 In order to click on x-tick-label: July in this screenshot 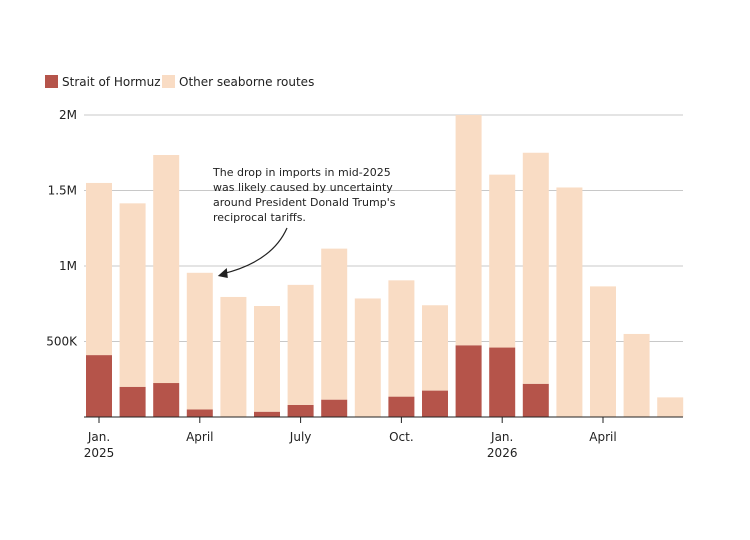, I will do `click(300, 437)`.